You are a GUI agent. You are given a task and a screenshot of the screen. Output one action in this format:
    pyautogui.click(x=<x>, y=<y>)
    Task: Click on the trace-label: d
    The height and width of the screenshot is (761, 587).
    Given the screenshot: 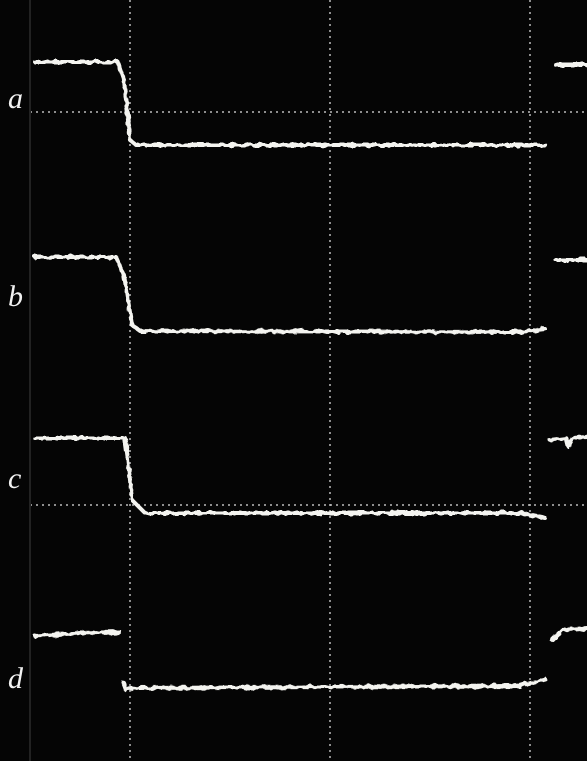 What is the action you would take?
    pyautogui.click(x=16, y=678)
    